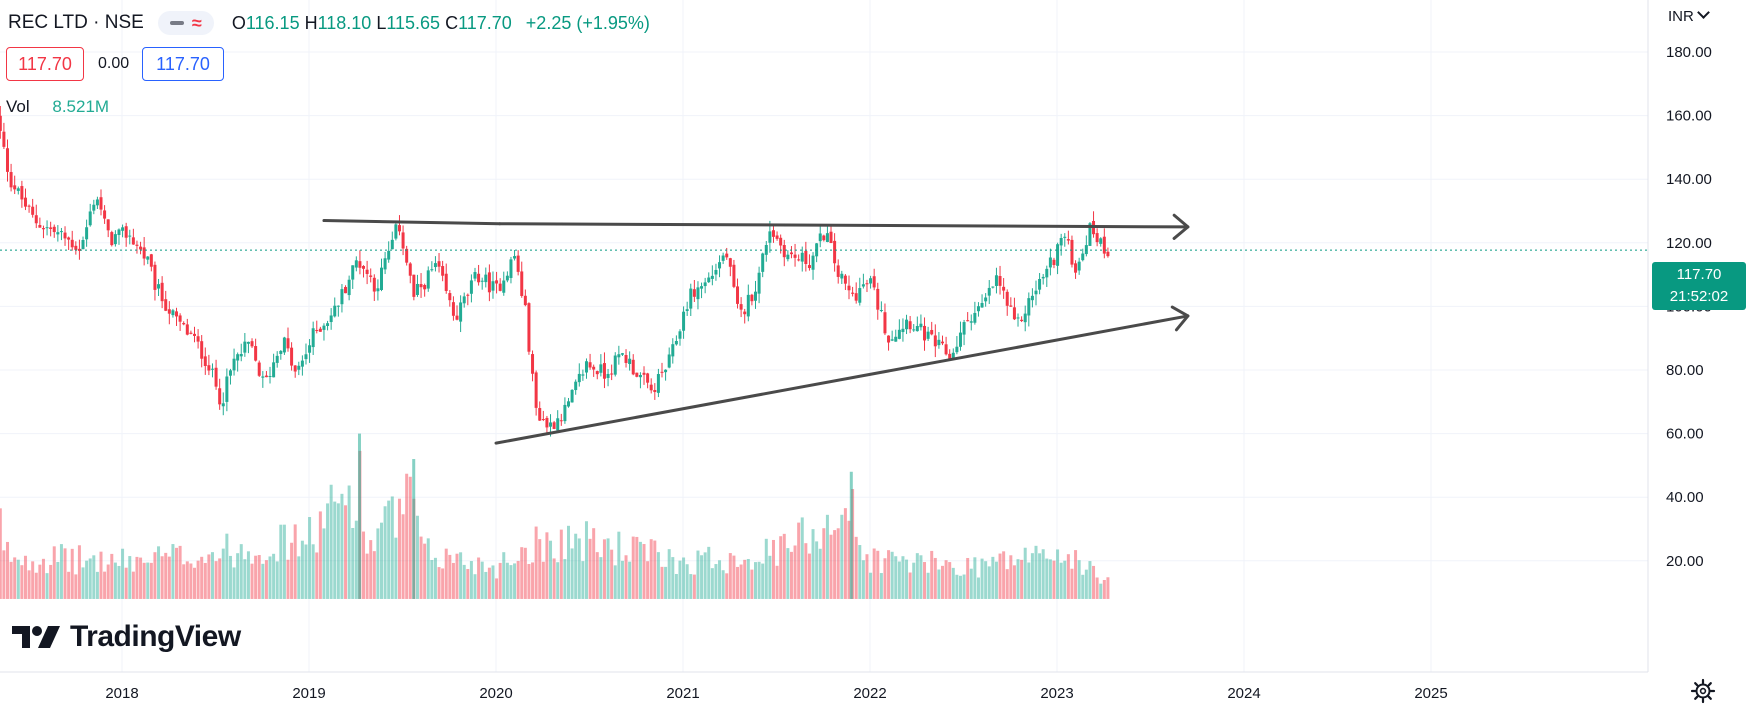 The height and width of the screenshot is (719, 1753). Describe the element at coordinates (776, 693) in the screenshot. I see `time-axis: 2018 2019 2020 2021 2022 2023 2024 2025` at that location.